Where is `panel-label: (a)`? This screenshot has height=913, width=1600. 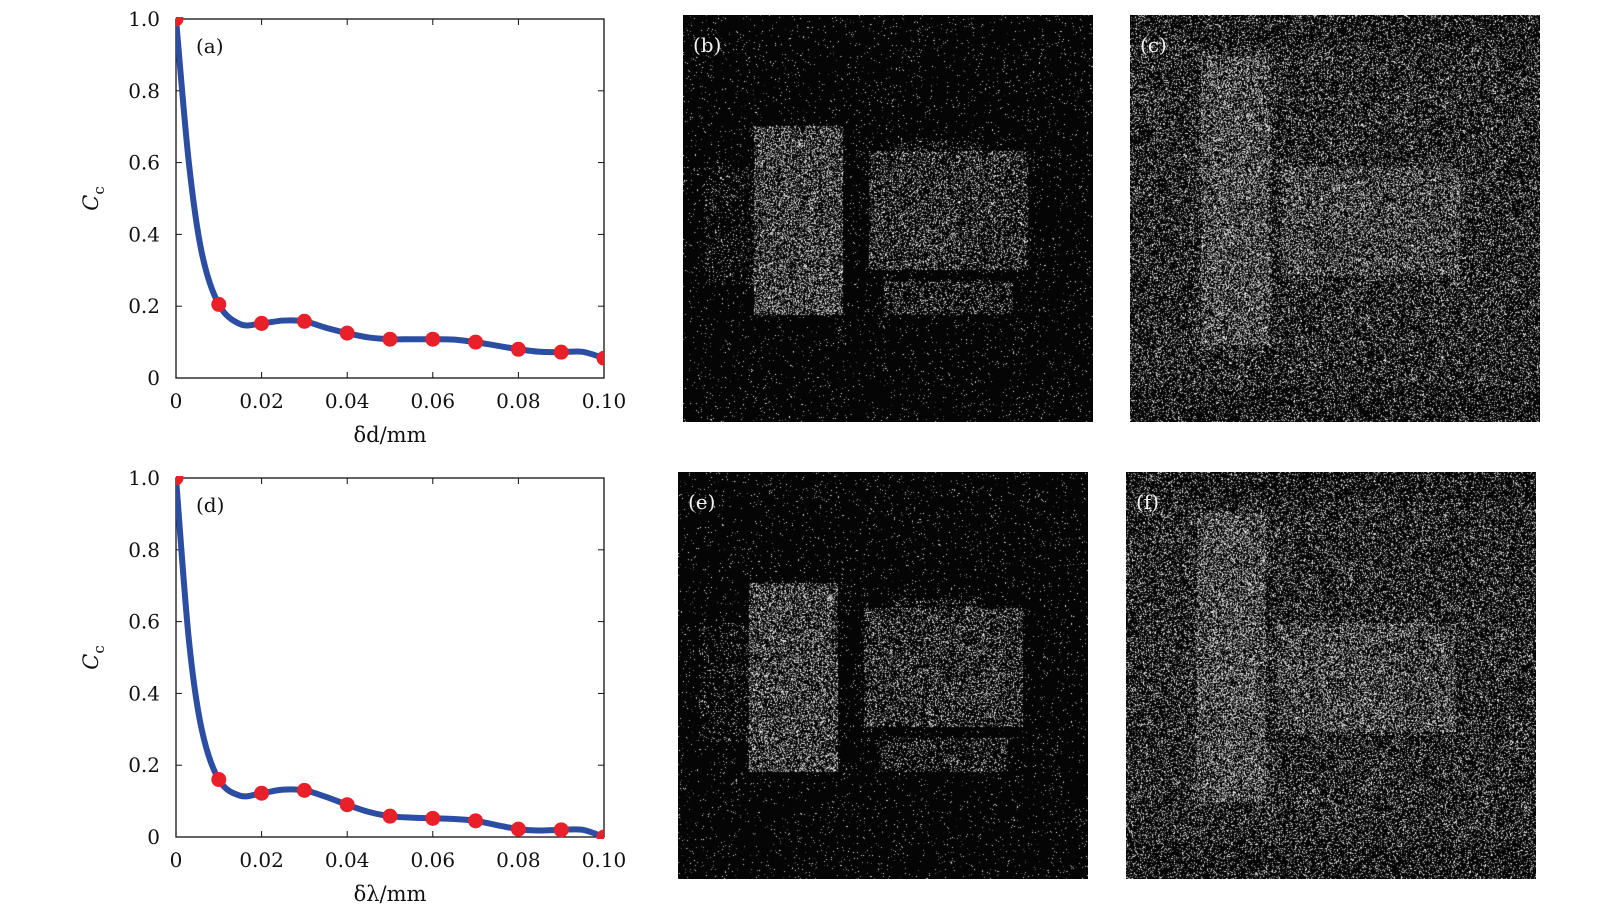
panel-label: (a) is located at coordinates (210, 46).